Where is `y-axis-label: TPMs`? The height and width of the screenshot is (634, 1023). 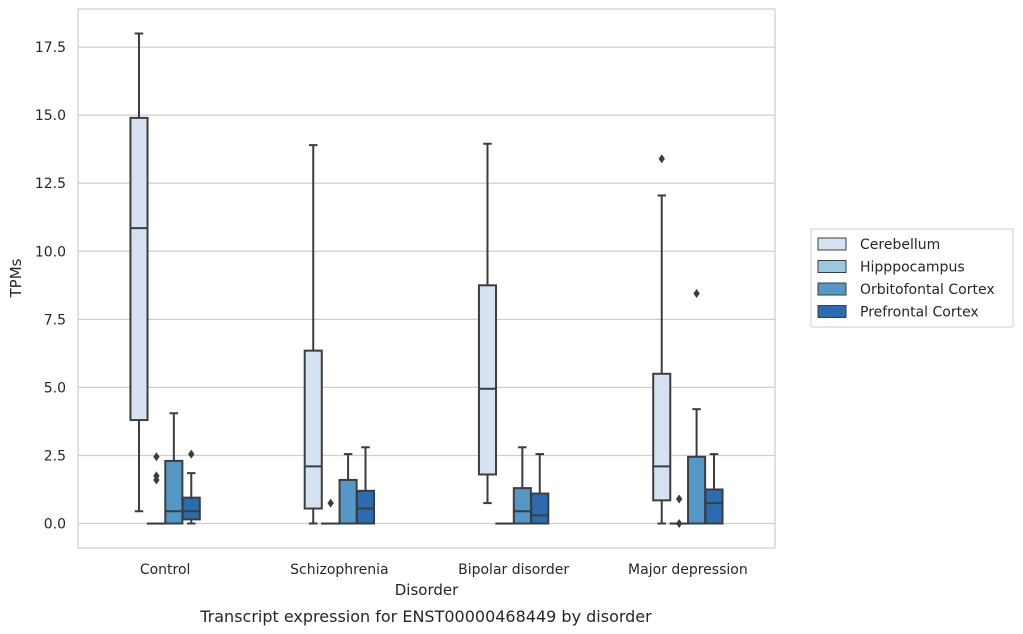 y-axis-label: TPMs is located at coordinates (16, 278).